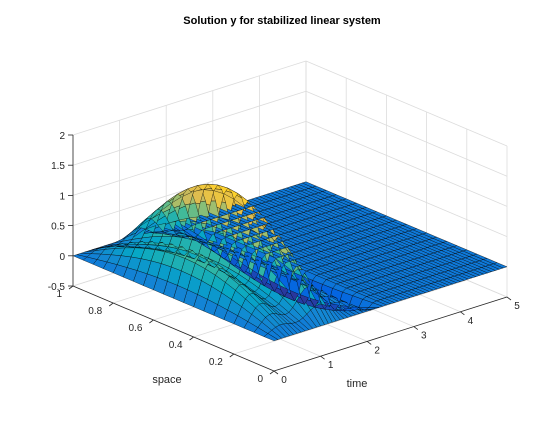 The image size is (560, 425). Describe the element at coordinates (260, 379) in the screenshot. I see `y-tick-label: 0` at that location.